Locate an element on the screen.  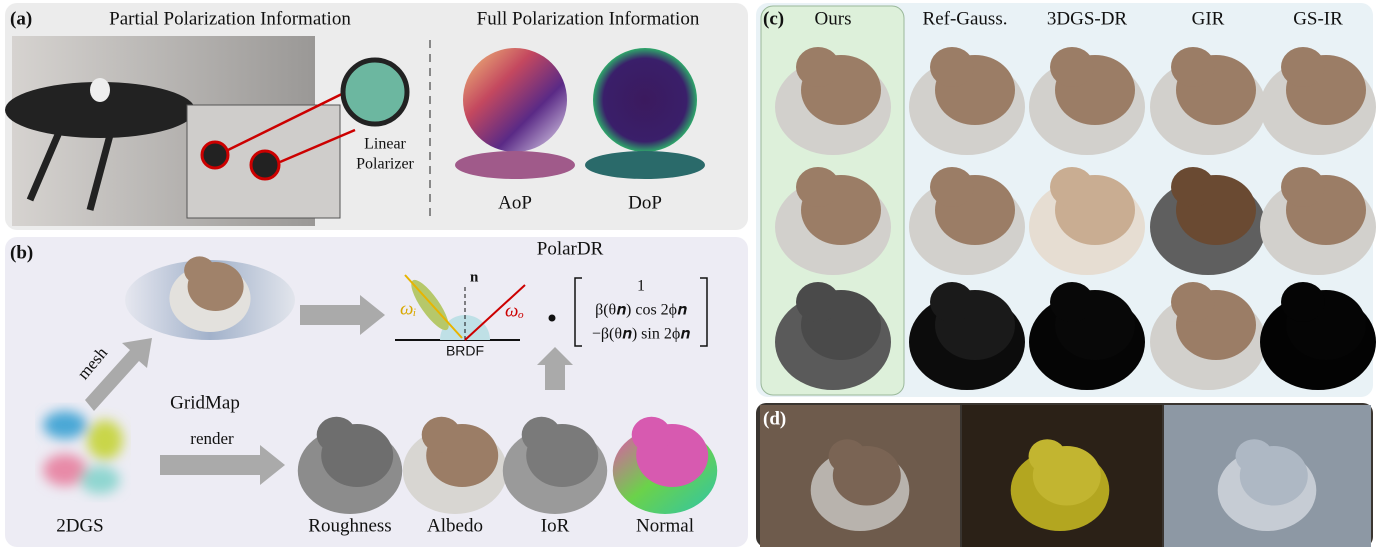
incident-ray is located at coordinates (433, 306).